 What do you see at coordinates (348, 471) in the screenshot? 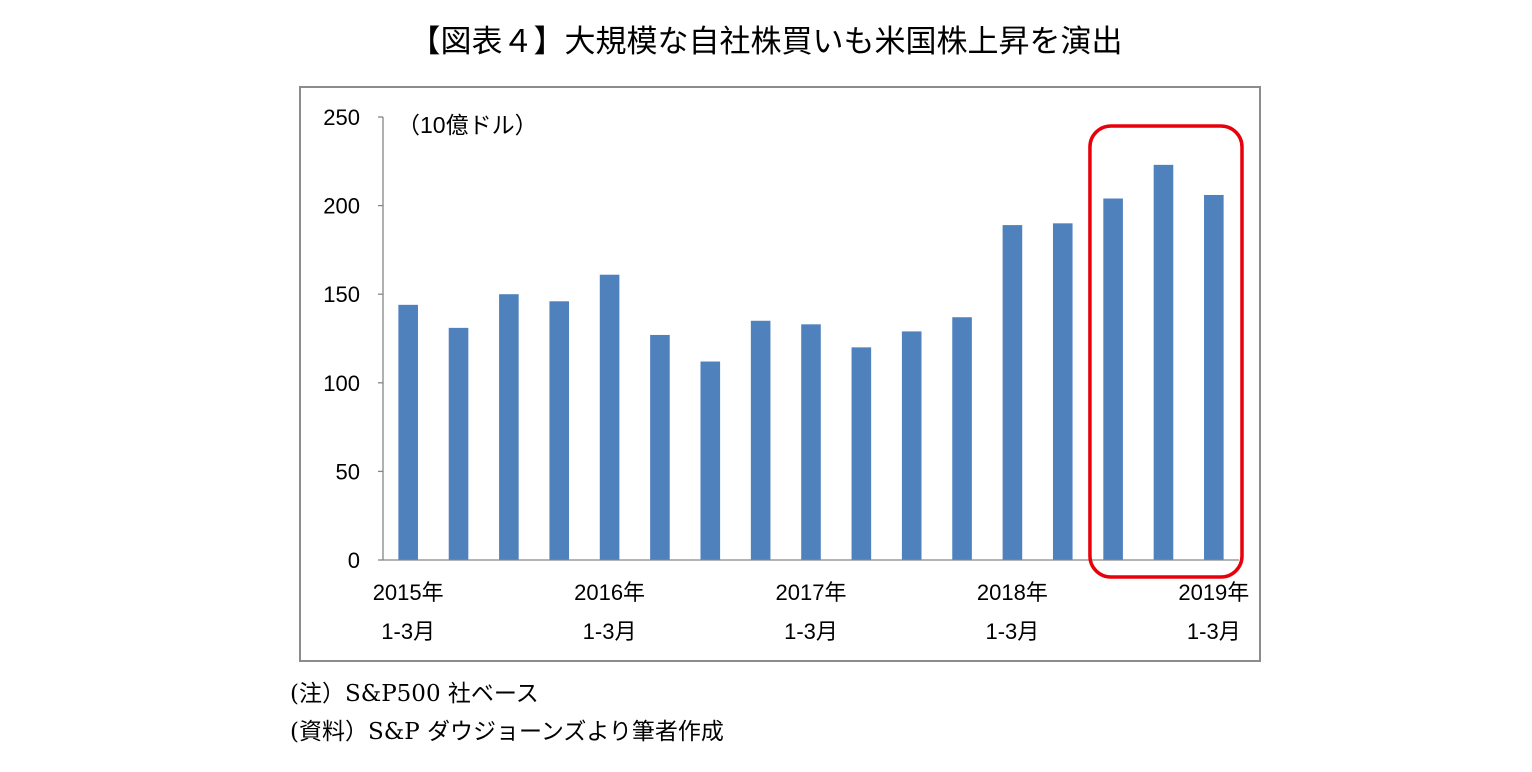
I see `y-tick-label: 50` at bounding box center [348, 471].